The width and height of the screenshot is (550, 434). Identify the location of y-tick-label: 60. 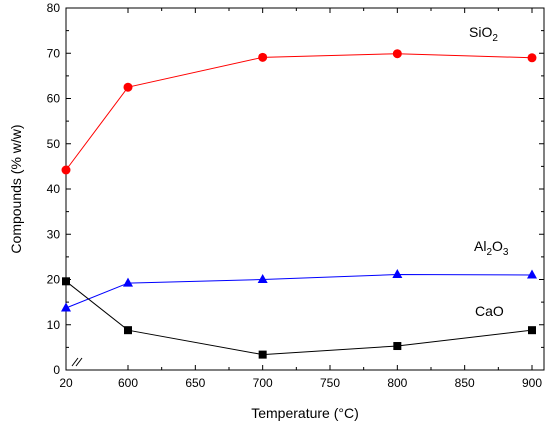
(54, 99).